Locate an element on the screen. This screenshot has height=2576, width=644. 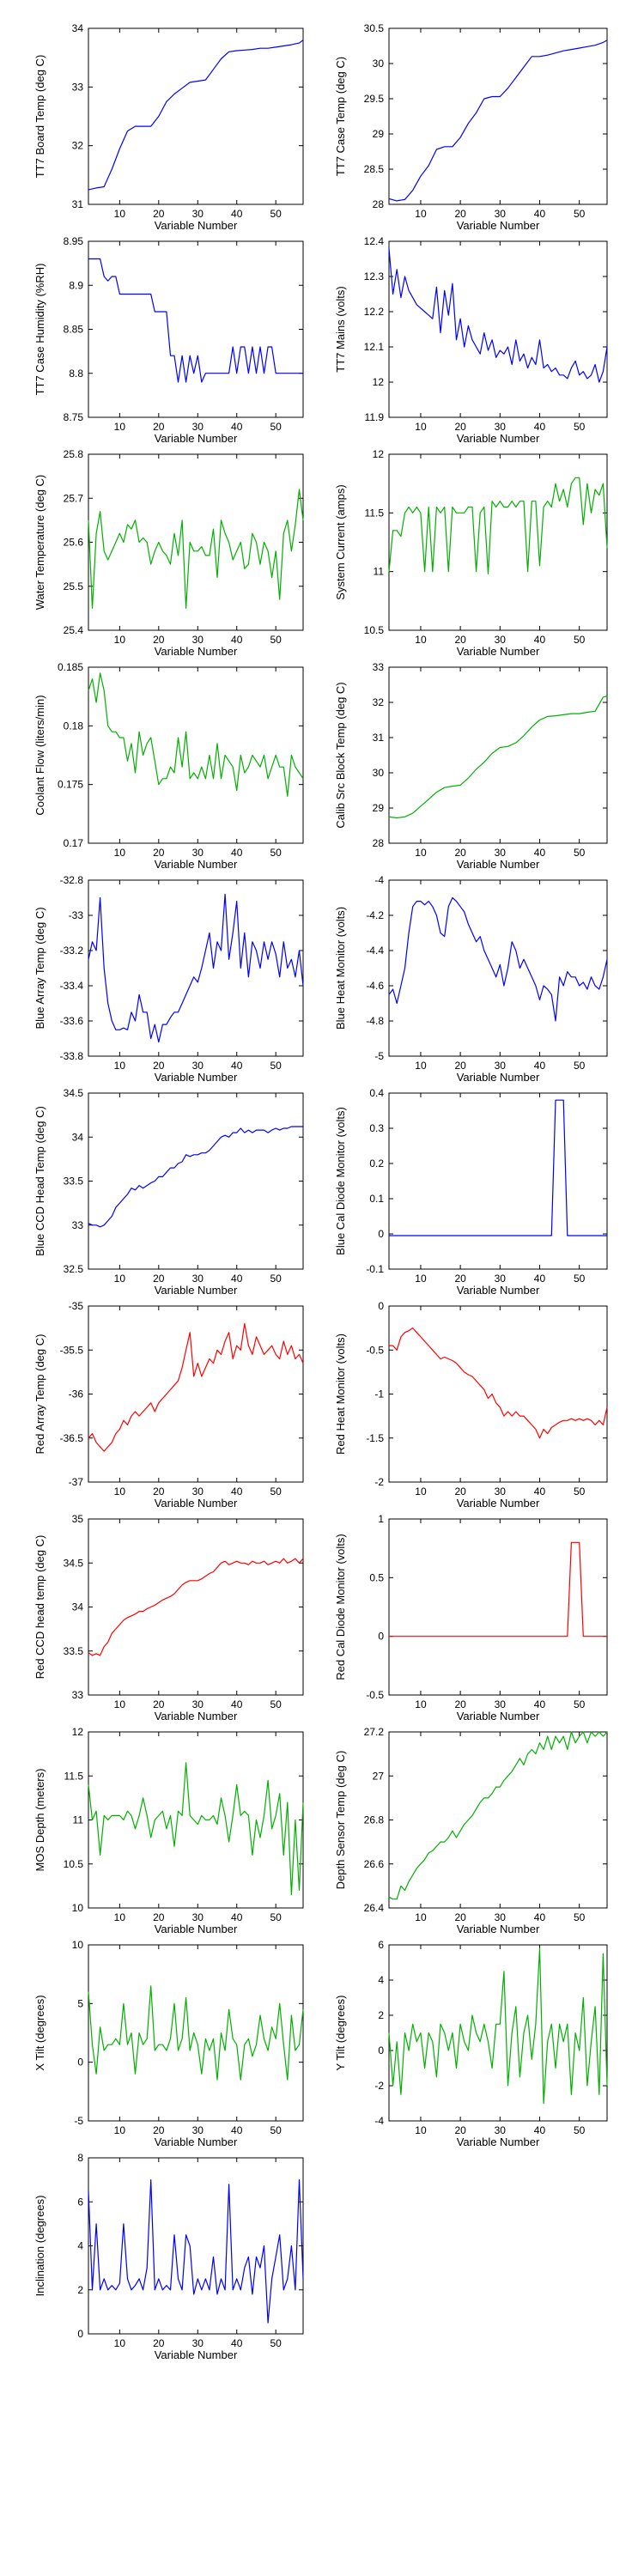
y-tick-label: 32.5 is located at coordinates (74, 1269).